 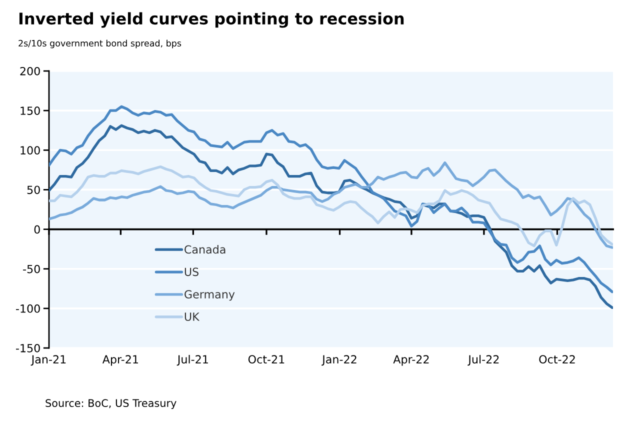 I want to click on chart-subtitle: 2s/10s government bond spread, bps, so click(x=100, y=44).